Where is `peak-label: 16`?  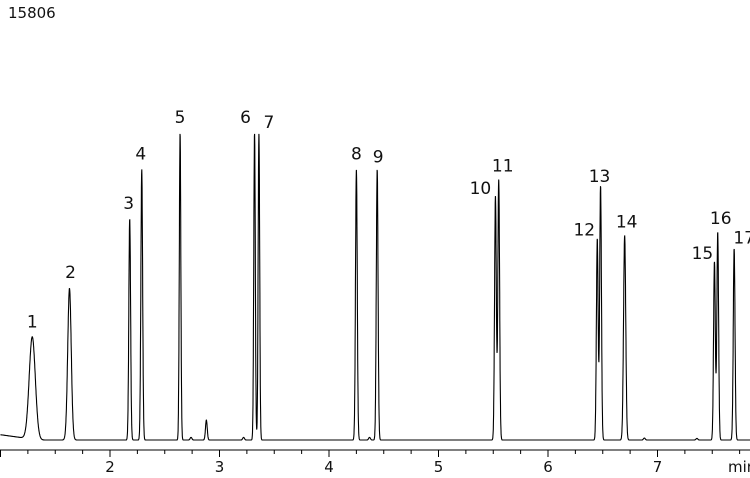 peak-label: 16 is located at coordinates (721, 219).